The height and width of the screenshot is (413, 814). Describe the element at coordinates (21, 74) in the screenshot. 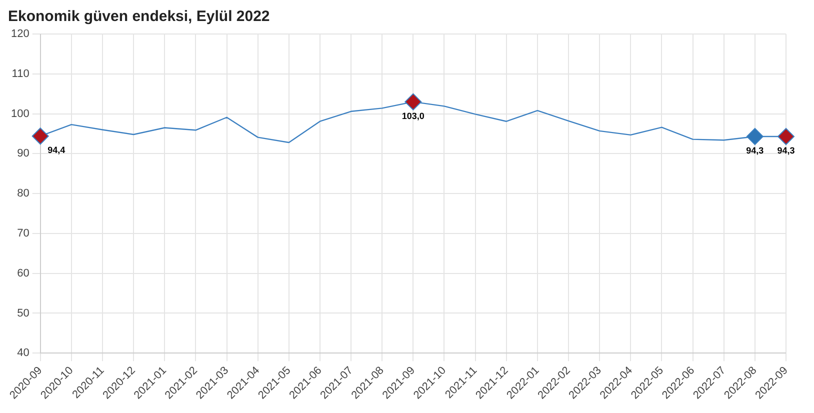

I see `y-tick-label: 110` at that location.